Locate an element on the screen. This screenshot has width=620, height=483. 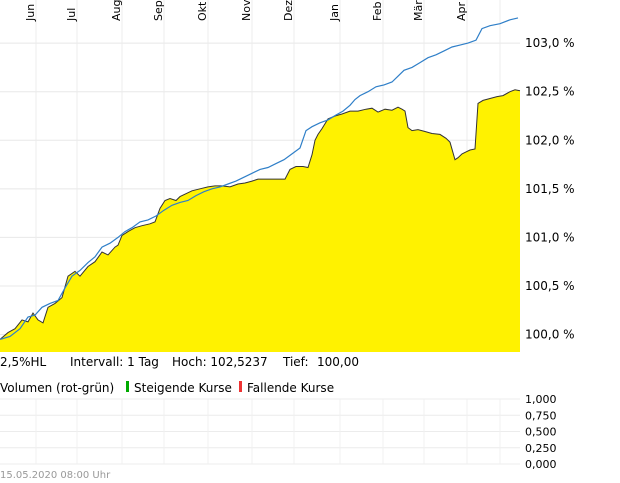
volume-tick-label: 0,500 is located at coordinates (541, 432).